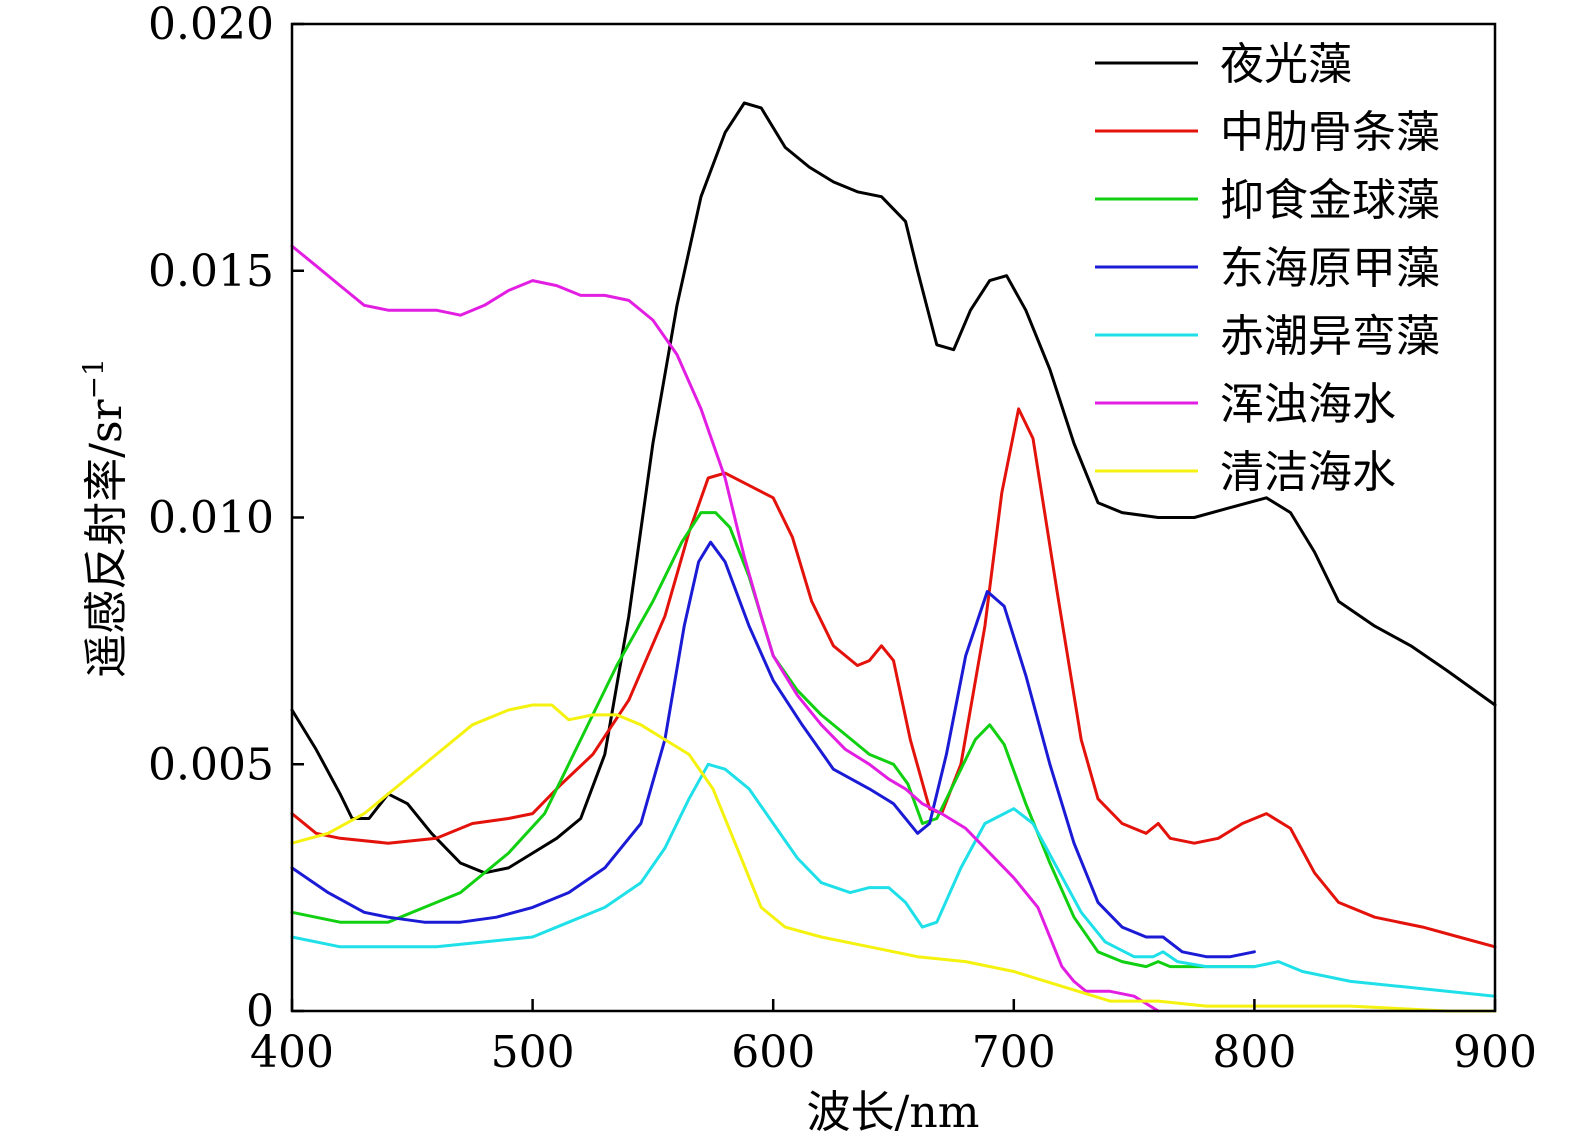 This screenshot has height=1137, width=1575. I want to click on y-axis-title-text: 遥感反射率/sr, so click(106, 537).